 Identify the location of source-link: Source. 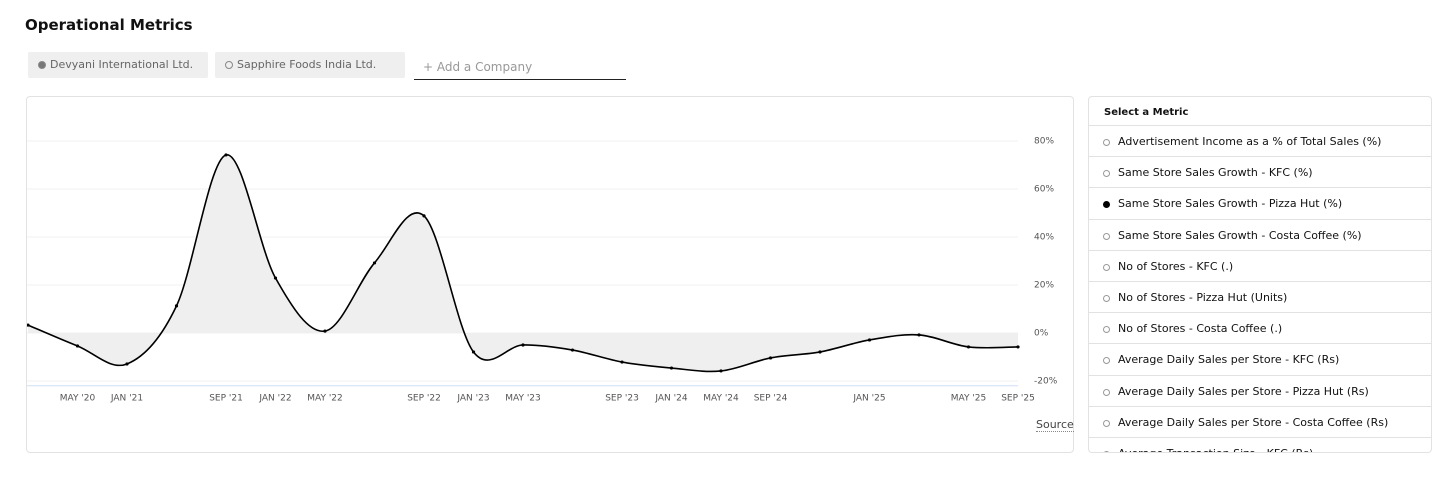
(1055, 425).